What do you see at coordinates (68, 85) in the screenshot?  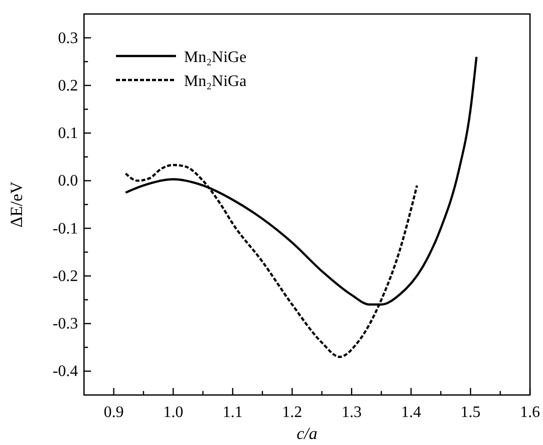 I see `y-tick-label: 0.2` at bounding box center [68, 85].